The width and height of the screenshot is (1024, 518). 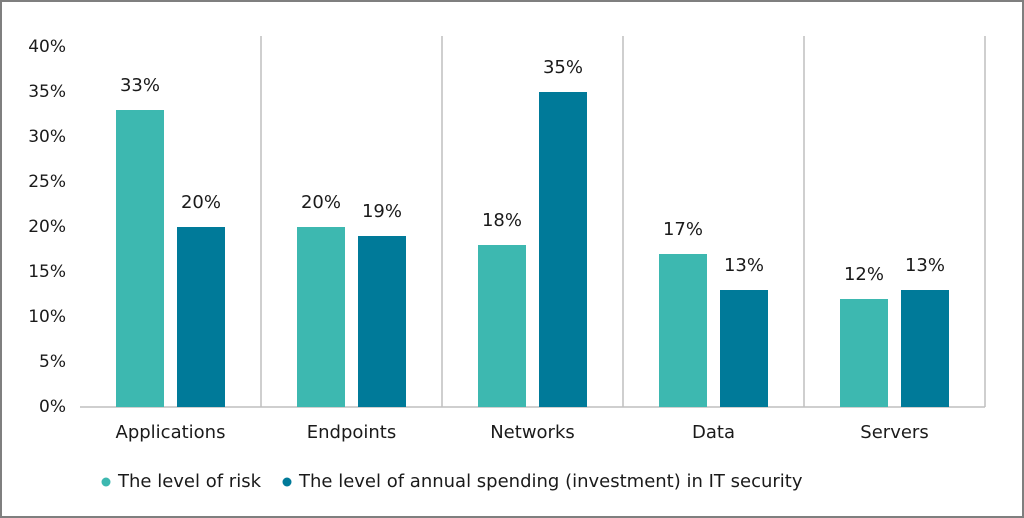 I want to click on x-tick-label: Servers, so click(x=894, y=432).